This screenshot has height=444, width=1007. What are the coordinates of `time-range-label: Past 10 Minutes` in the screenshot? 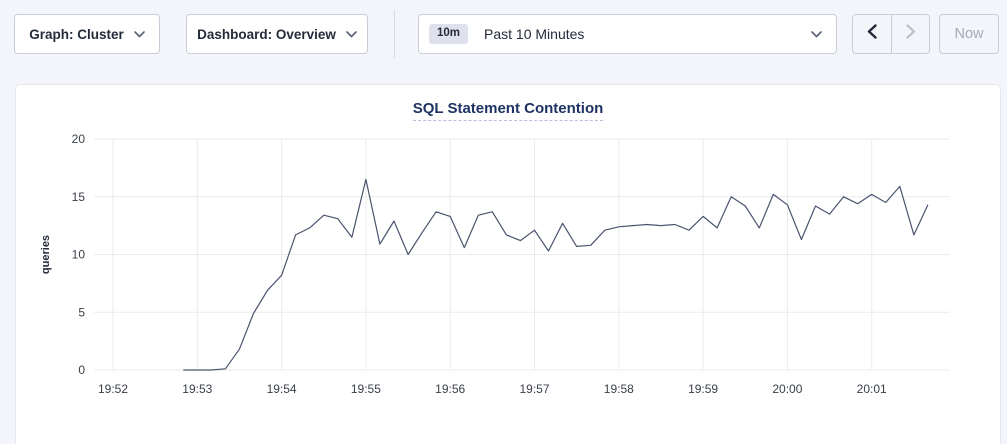 It's located at (534, 34).